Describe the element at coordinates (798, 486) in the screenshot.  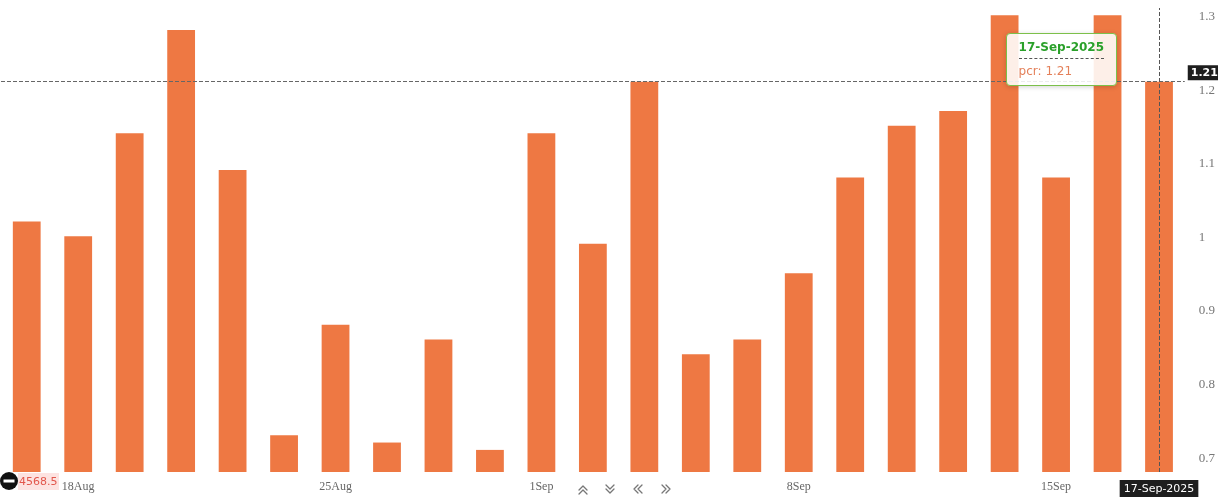
I see `x-tick-label: 8Sep` at that location.